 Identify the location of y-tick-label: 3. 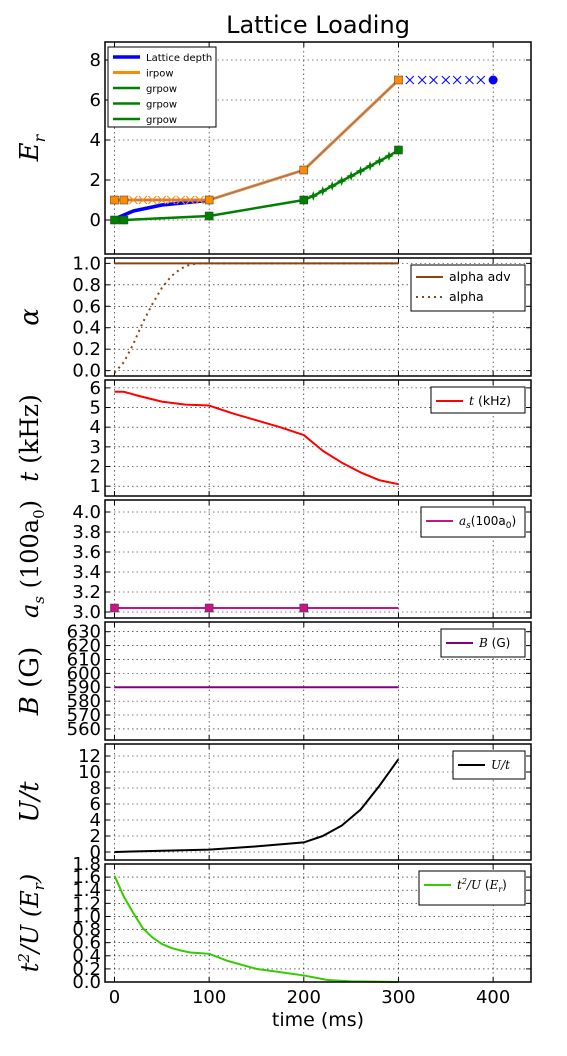
(95, 447).